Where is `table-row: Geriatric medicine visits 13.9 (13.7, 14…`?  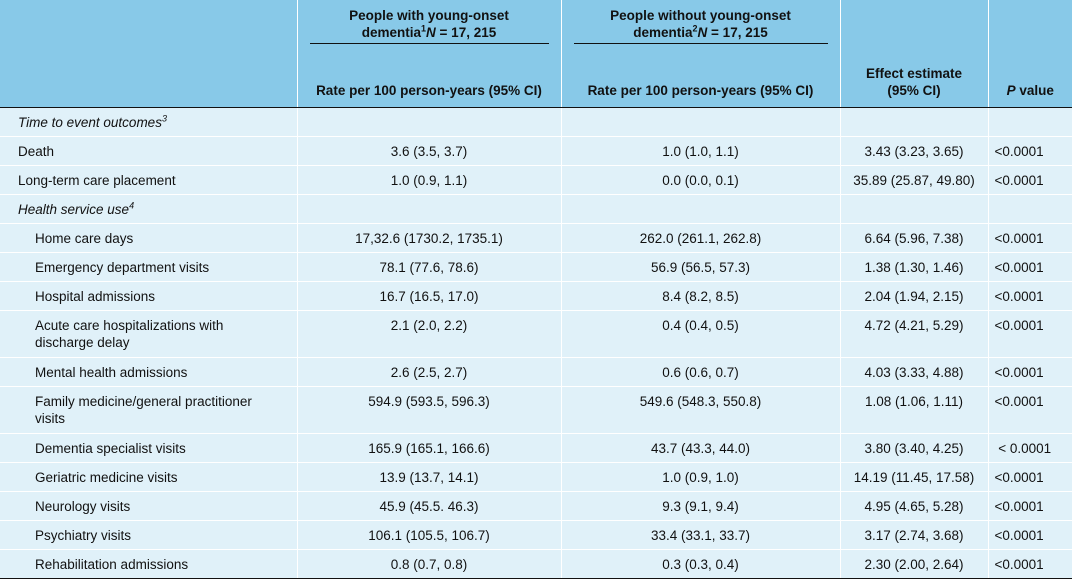
table-row: Geriatric medicine visits 13.9 (13.7, 14… is located at coordinates (536, 477).